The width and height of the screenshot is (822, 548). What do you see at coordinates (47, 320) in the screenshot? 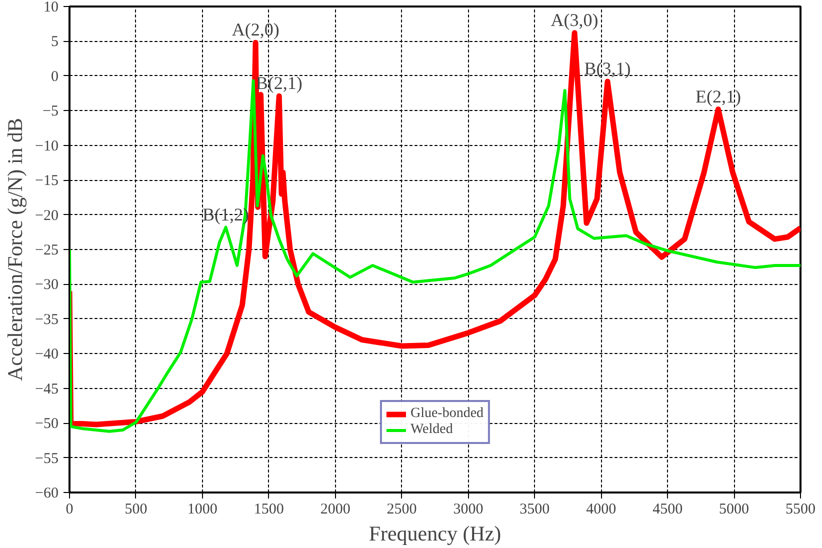
I see `y-tick-label: −35` at bounding box center [47, 320].